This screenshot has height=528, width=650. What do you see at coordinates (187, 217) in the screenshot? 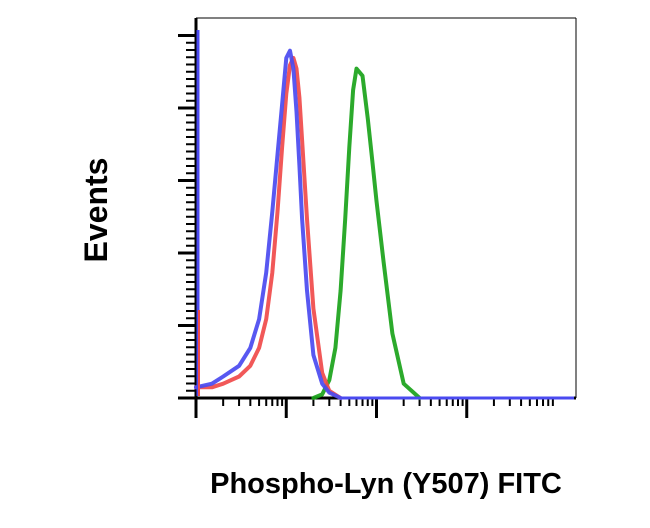
I see `y-axis-ticks` at bounding box center [187, 217].